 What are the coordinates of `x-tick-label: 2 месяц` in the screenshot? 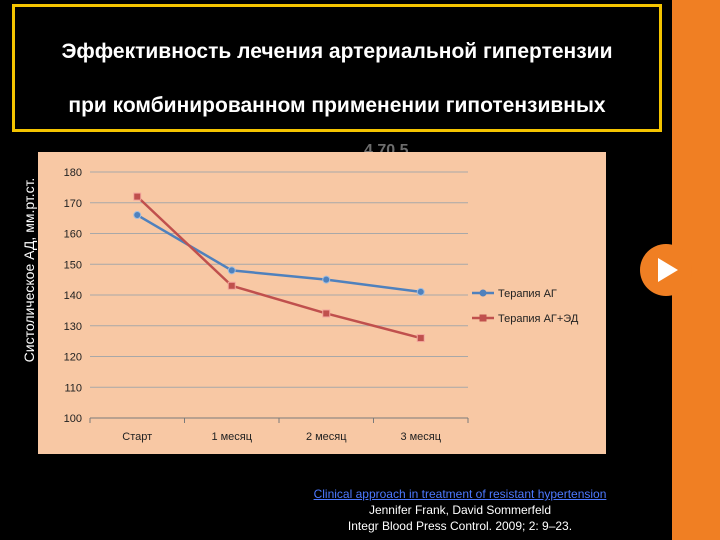 It's located at (326, 437).